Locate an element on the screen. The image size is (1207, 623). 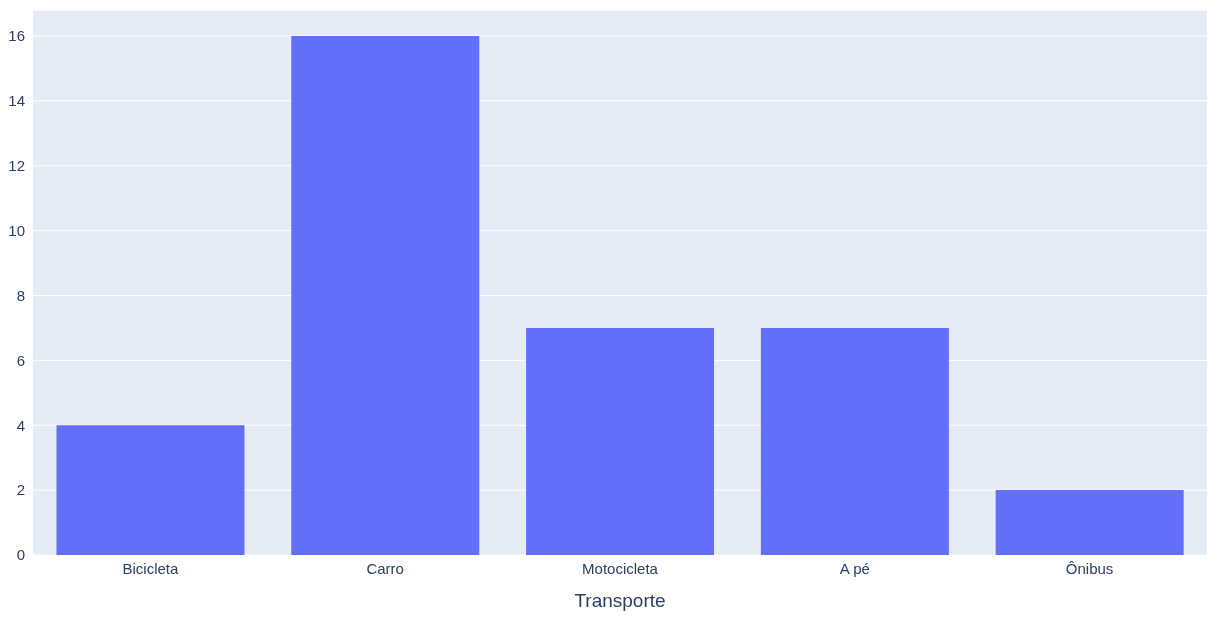
y-tick-label: 2 is located at coordinates (20, 490).